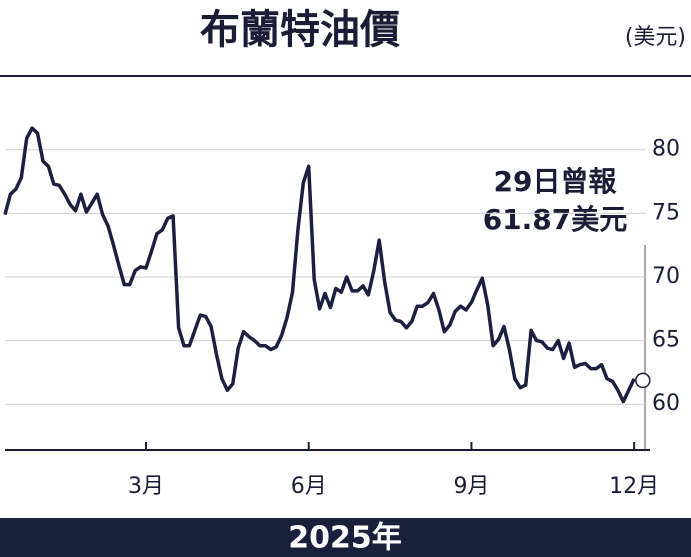 This screenshot has width=691, height=557. What do you see at coordinates (471, 486) in the screenshot?
I see `x-tick-label: 9月` at bounding box center [471, 486].